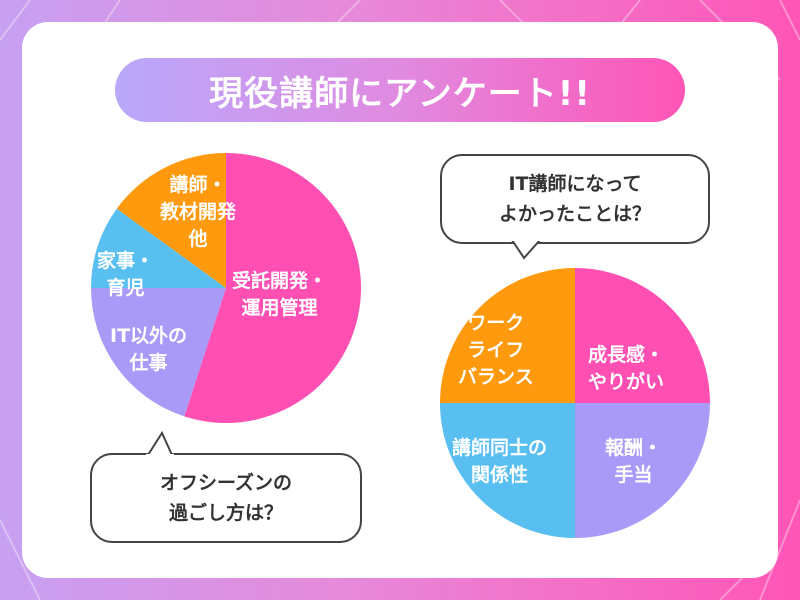 The image size is (800, 600). I want to click on bubble-tail-left, so click(160, 443).